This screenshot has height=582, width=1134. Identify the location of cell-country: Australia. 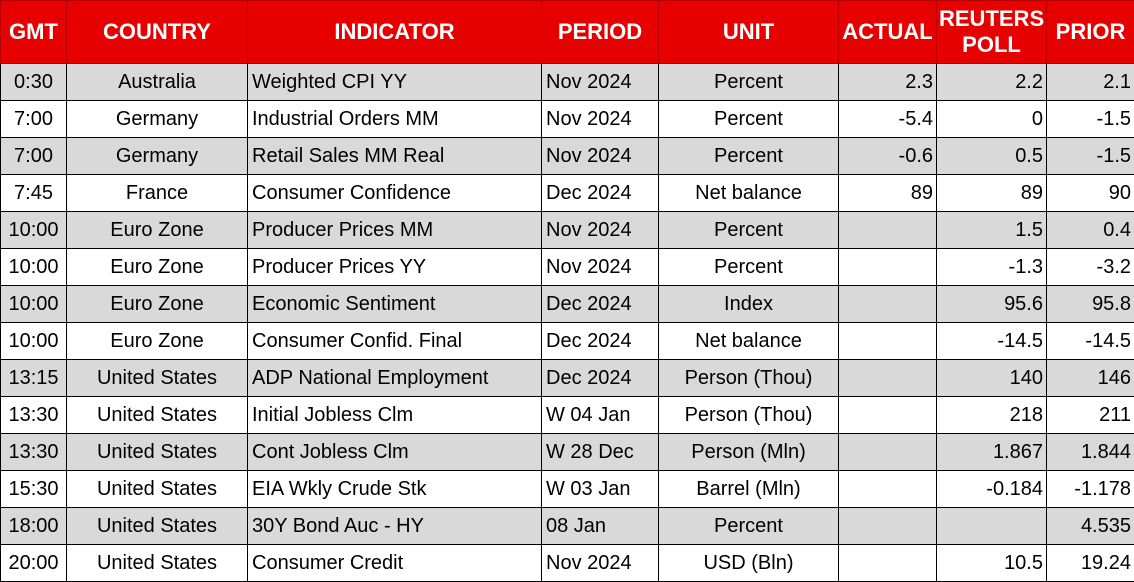
(157, 82).